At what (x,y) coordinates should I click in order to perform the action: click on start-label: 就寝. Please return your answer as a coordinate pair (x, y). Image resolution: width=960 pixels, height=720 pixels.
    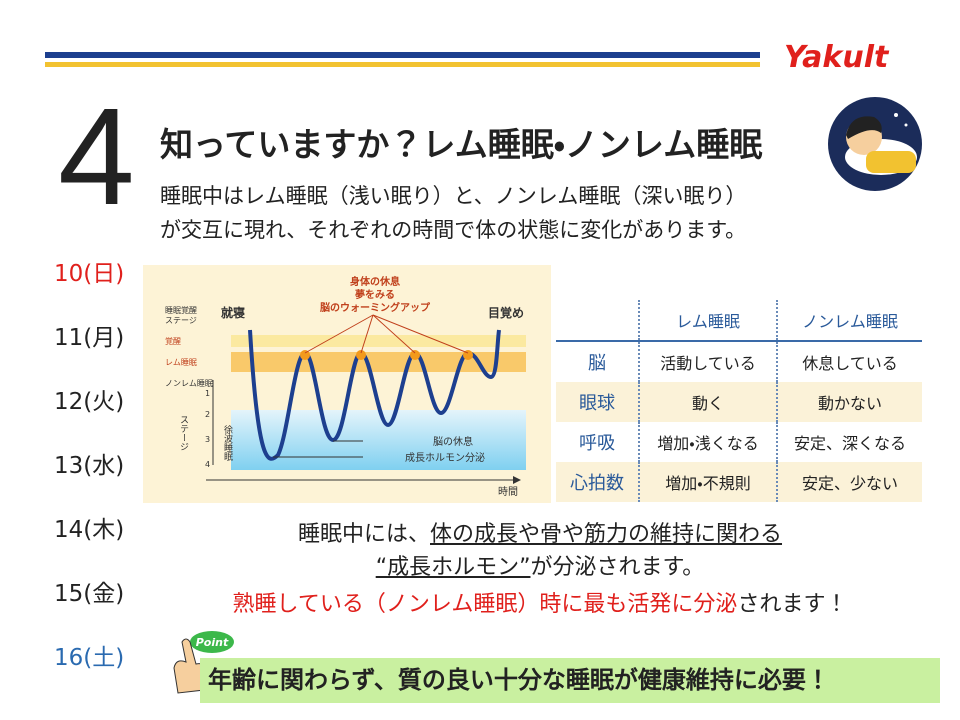
    Looking at the image, I should click on (233, 312).